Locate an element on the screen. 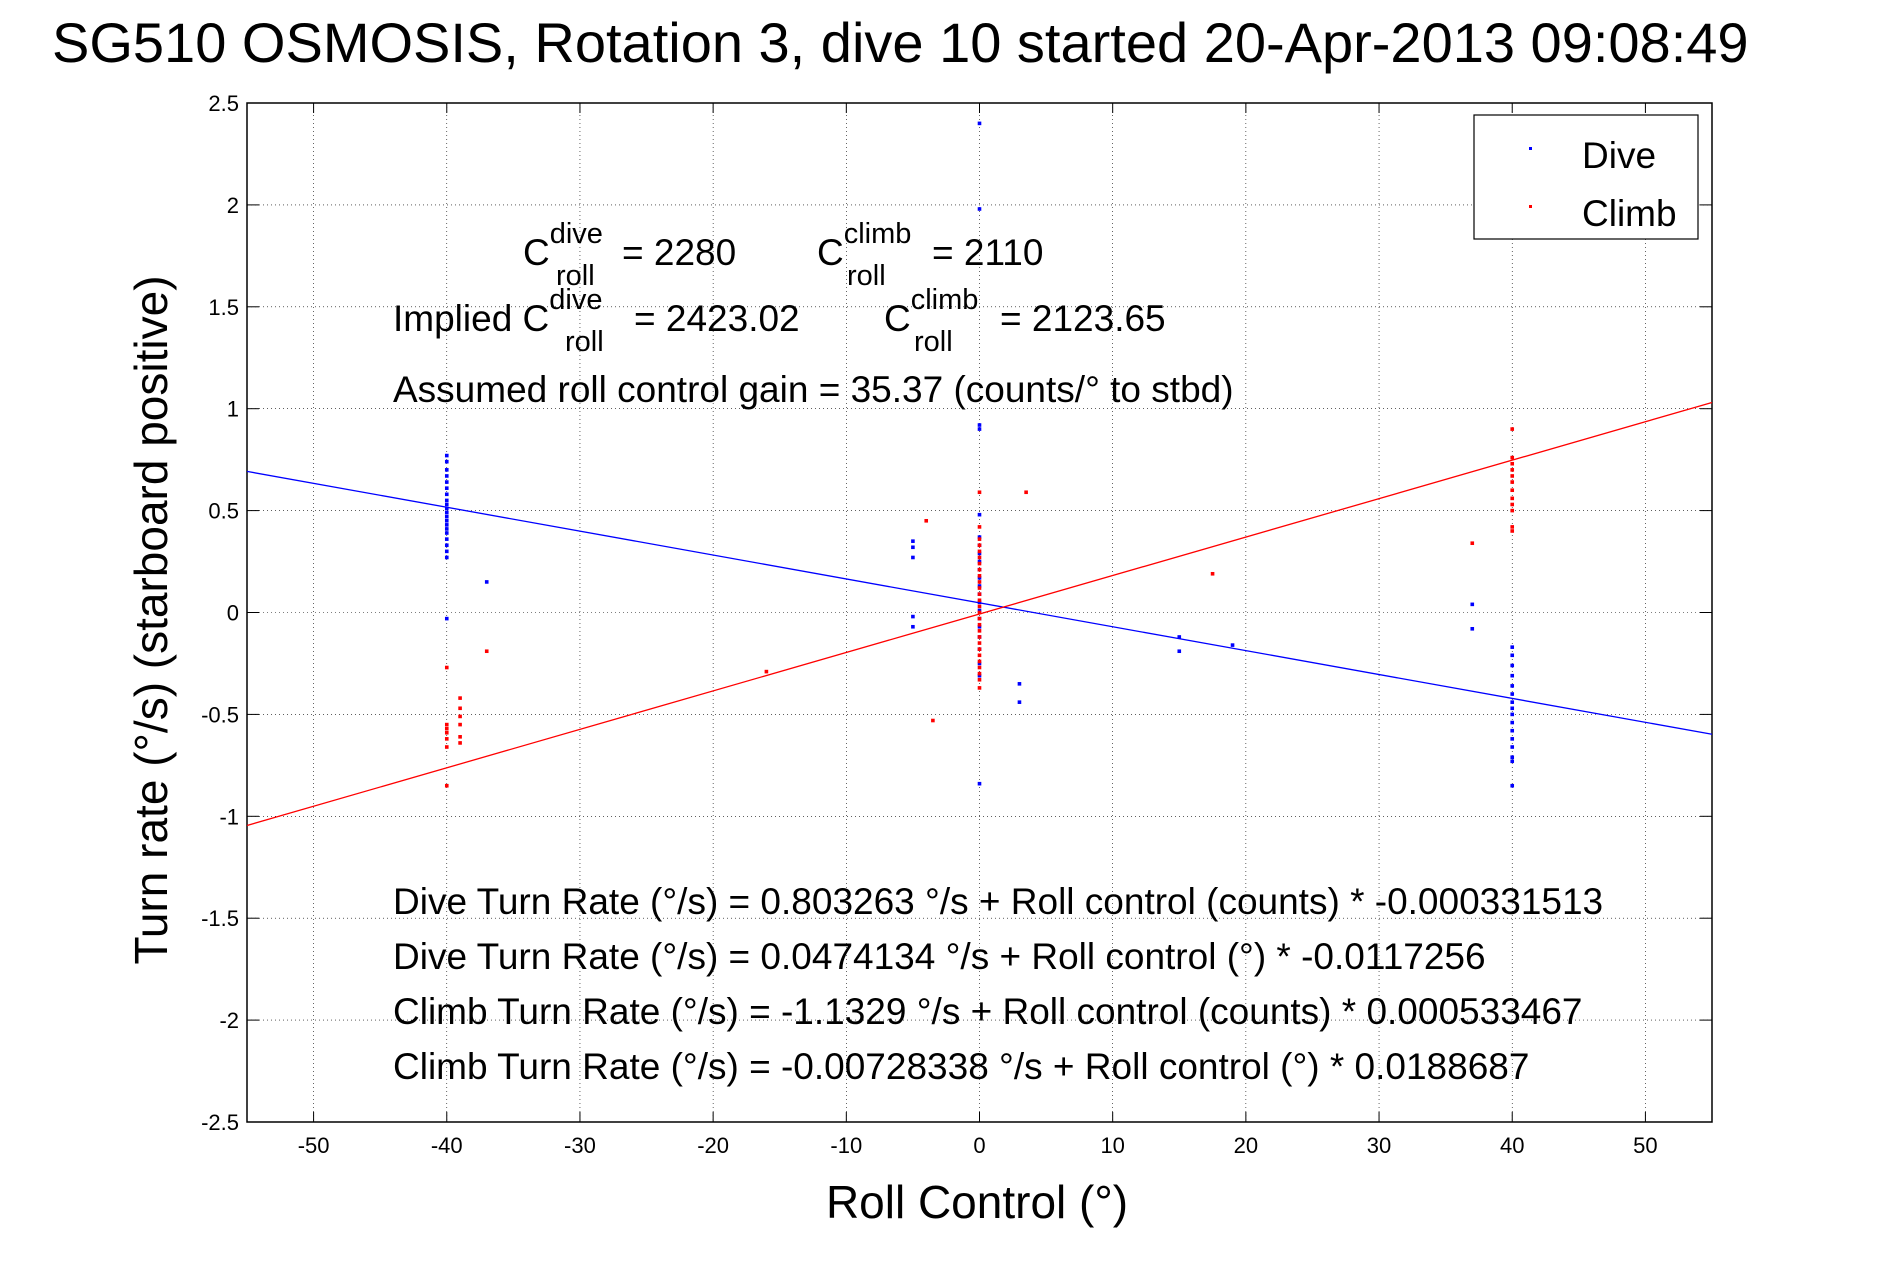  y-tick-label: -2 is located at coordinates (229, 1020).